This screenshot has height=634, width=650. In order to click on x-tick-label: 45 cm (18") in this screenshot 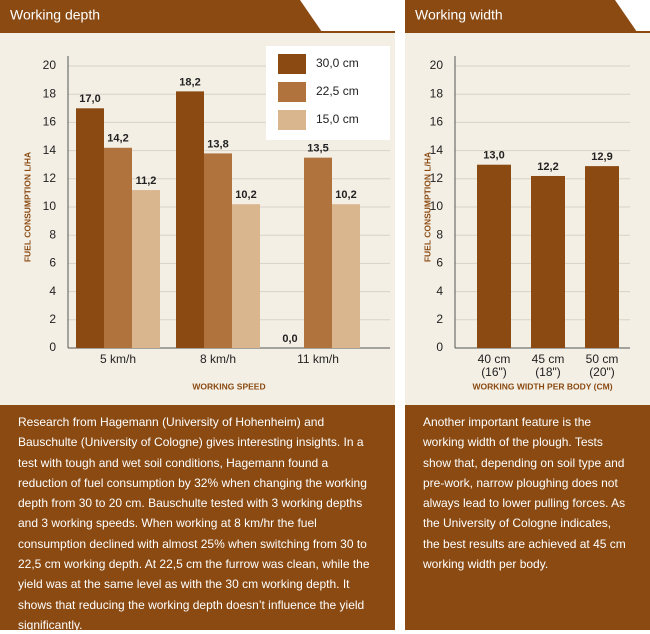, I will do `click(548, 365)`.